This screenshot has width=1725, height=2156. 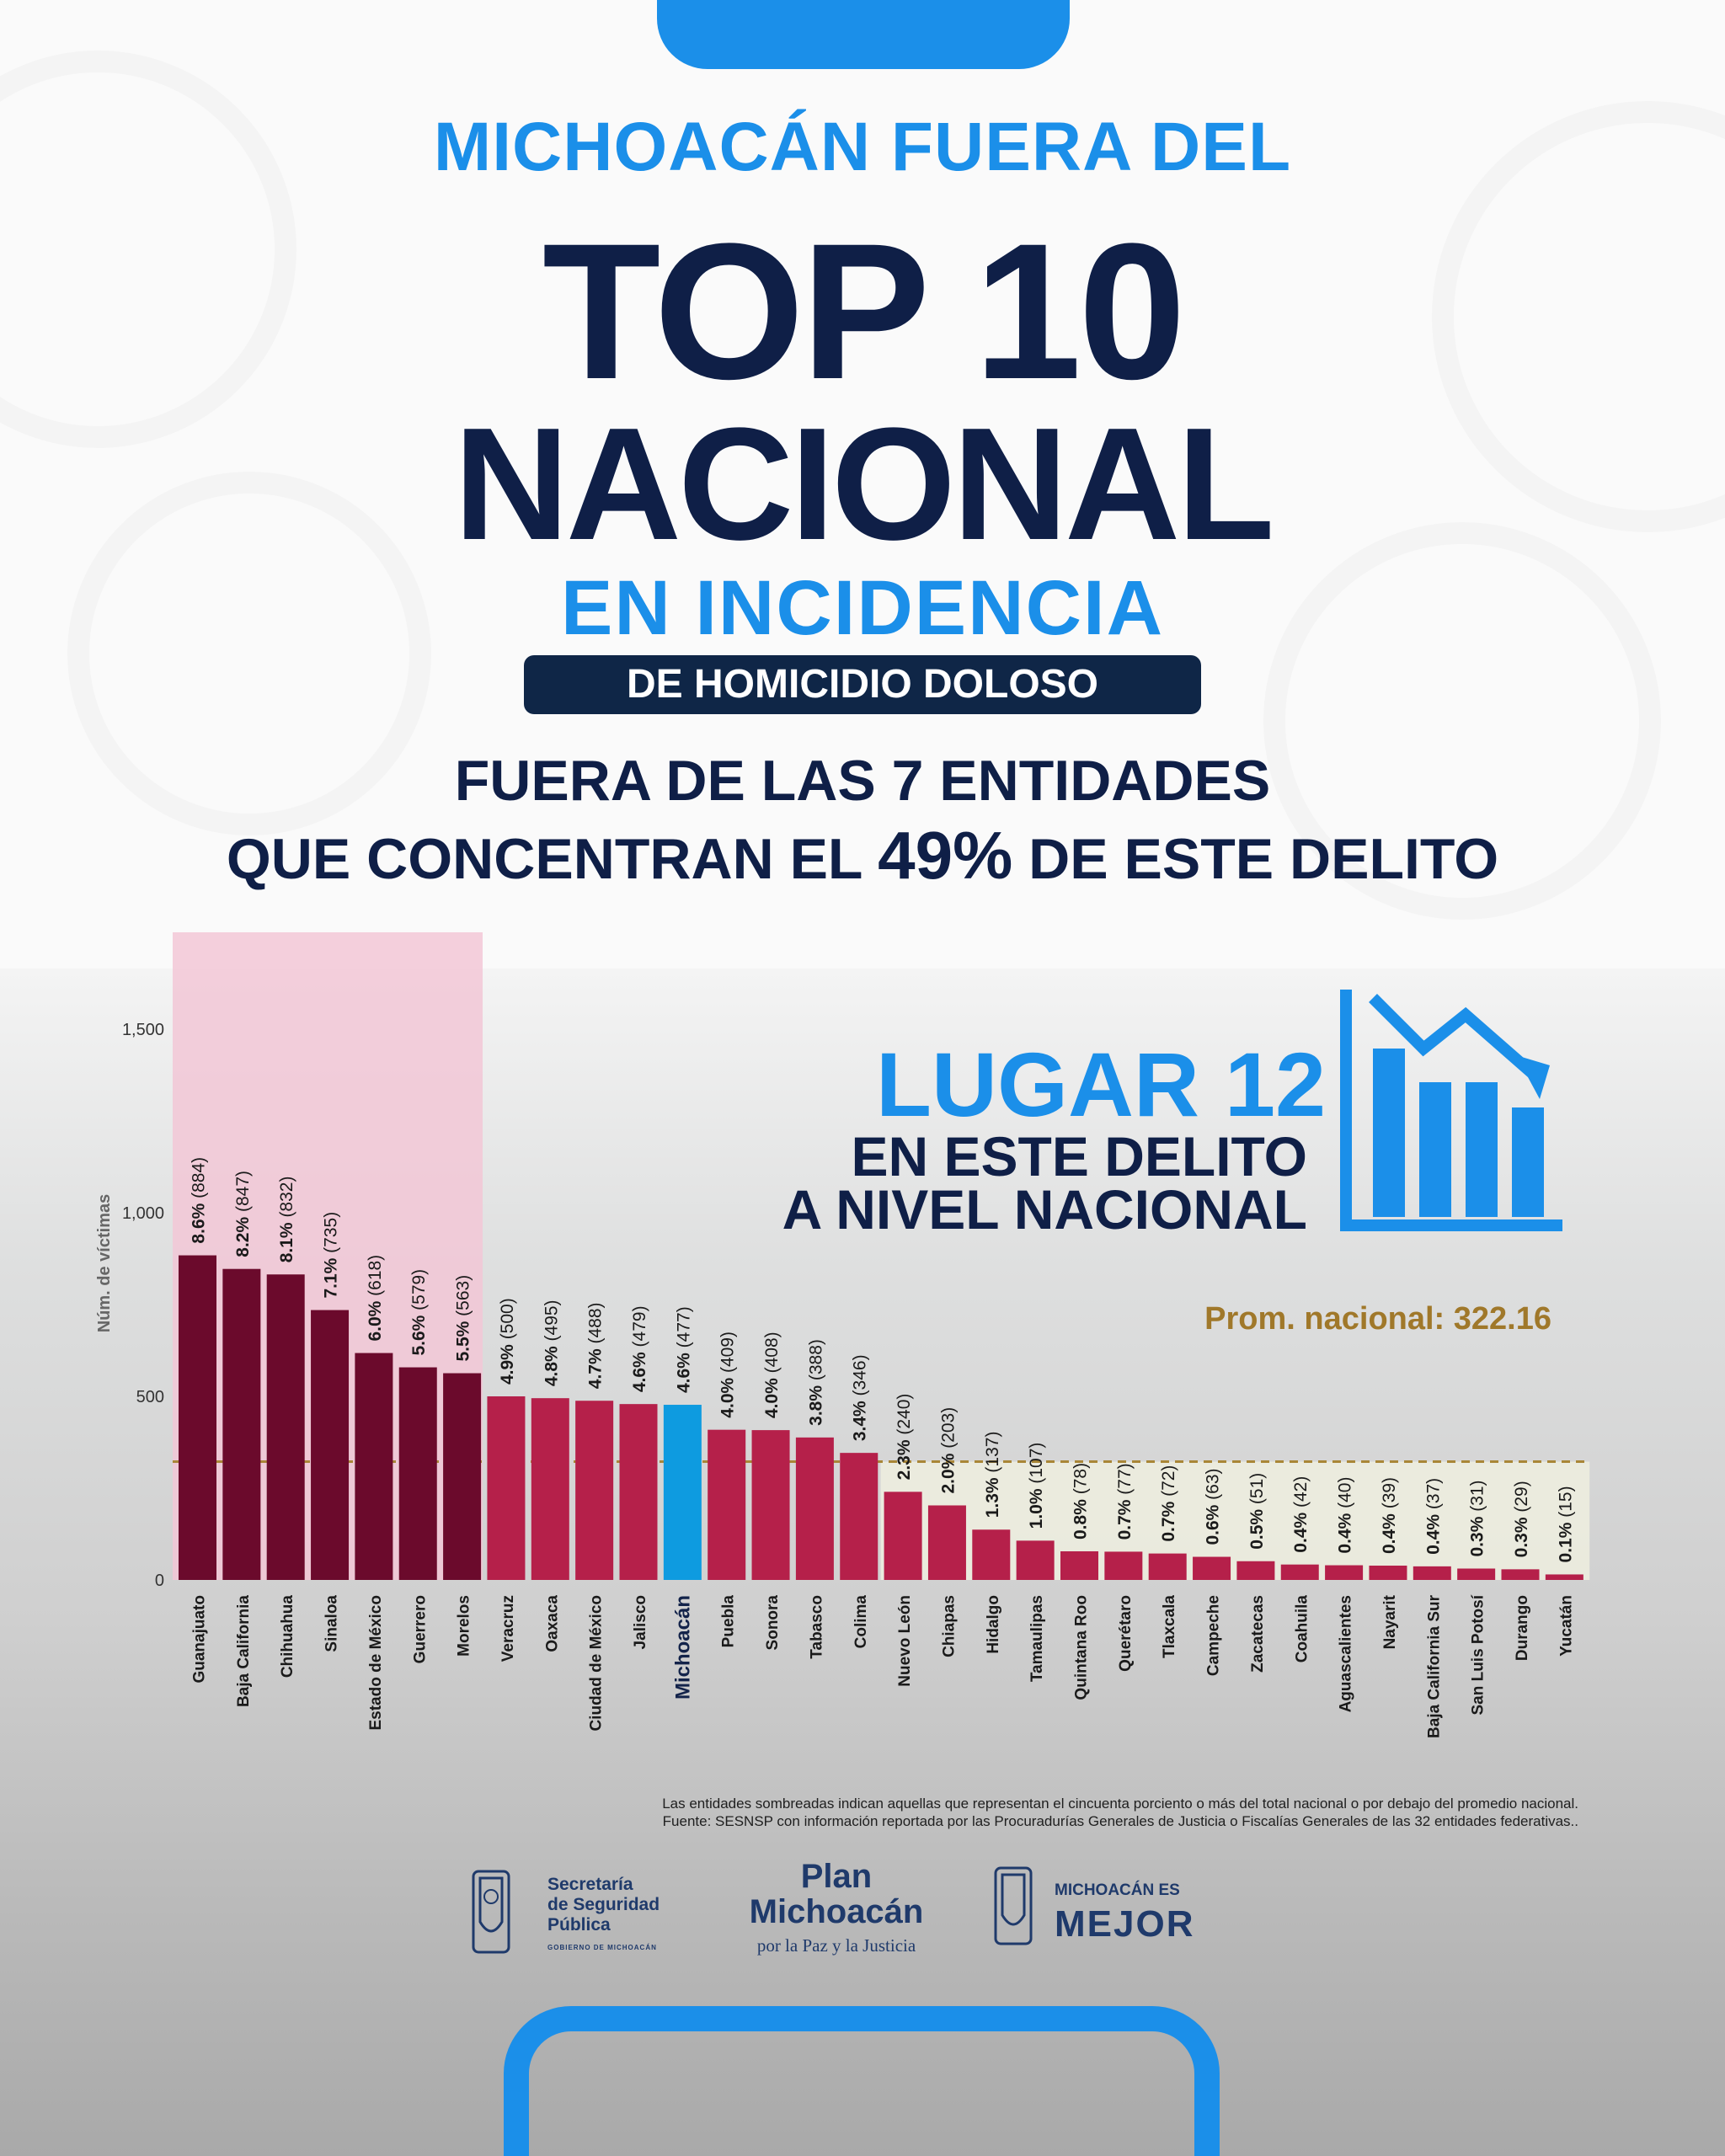 I want to click on data-label: 7.1% (735), so click(x=331, y=1255).